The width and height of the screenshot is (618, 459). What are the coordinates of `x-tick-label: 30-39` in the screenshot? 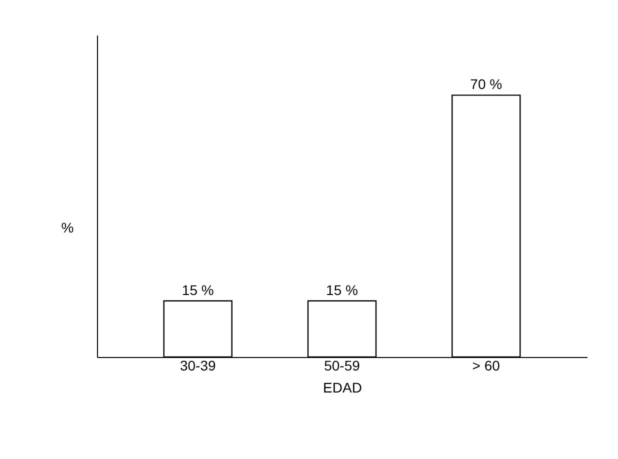 It's located at (198, 366).